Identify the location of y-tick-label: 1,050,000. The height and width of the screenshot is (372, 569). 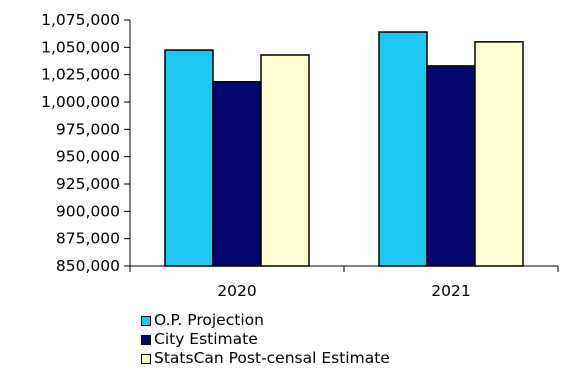
(80, 47).